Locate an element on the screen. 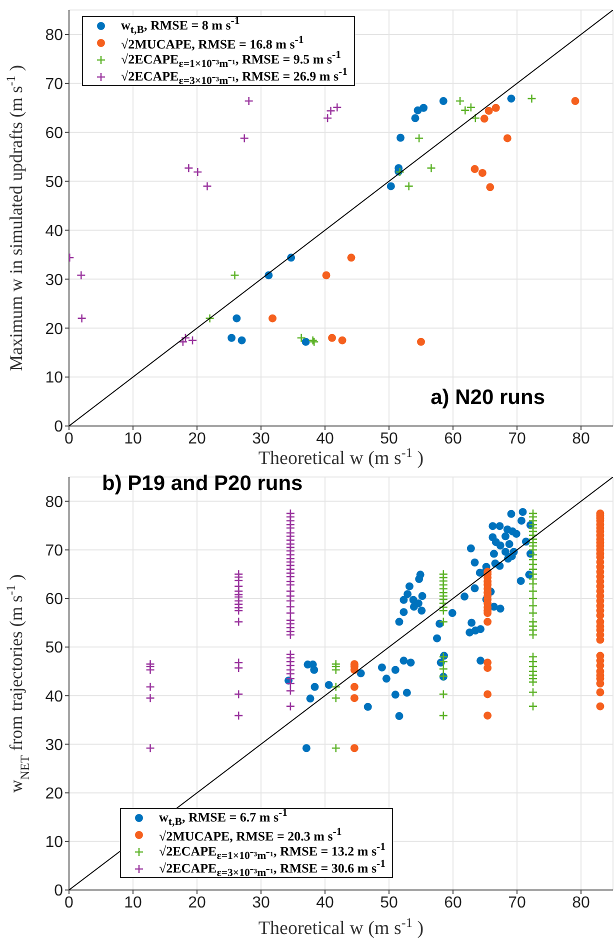 The width and height of the screenshot is (615, 941). text: a) N20 runs is located at coordinates (487, 398).